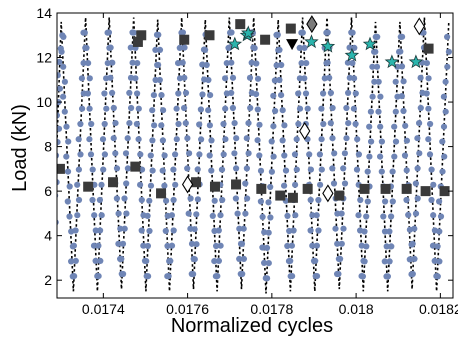 The width and height of the screenshot is (458, 339). I want to click on star-marker, so click(370, 43).